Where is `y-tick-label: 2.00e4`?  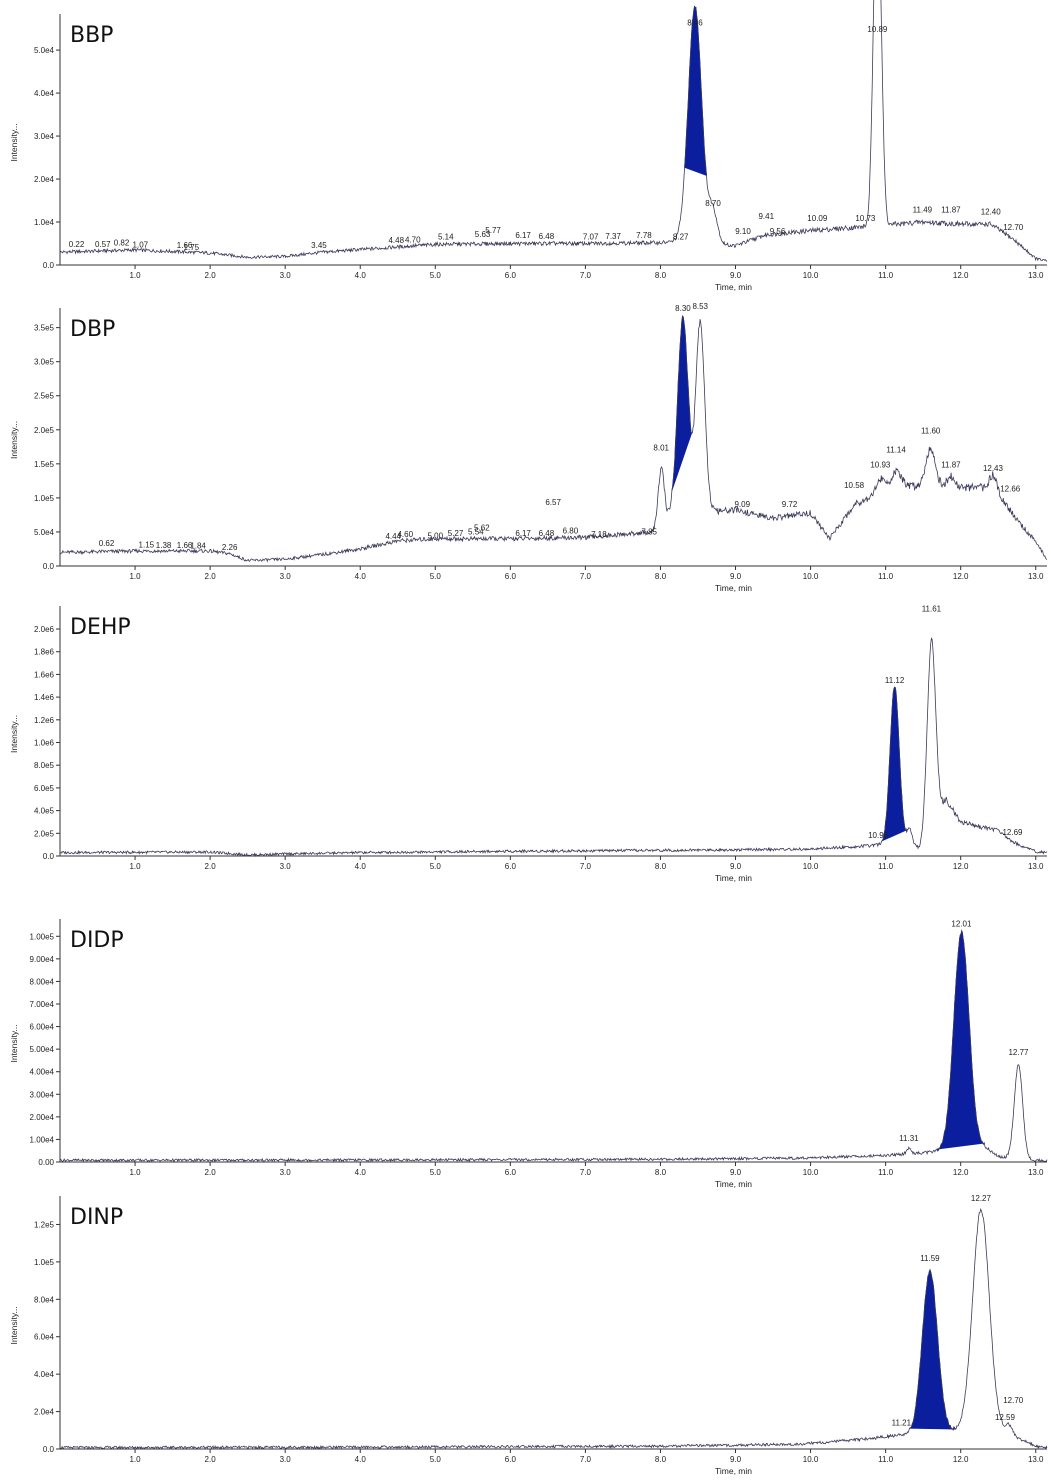
y-tick-label: 2.00e4 is located at coordinates (42, 1117).